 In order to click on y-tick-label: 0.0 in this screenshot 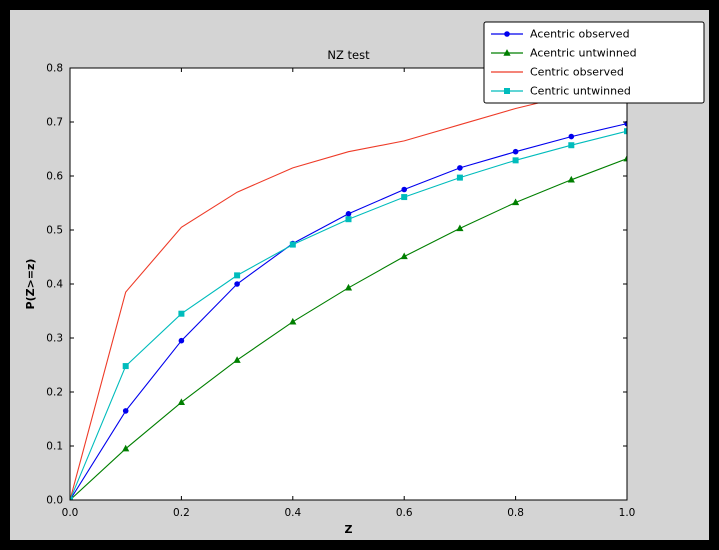, I will do `click(54, 501)`.